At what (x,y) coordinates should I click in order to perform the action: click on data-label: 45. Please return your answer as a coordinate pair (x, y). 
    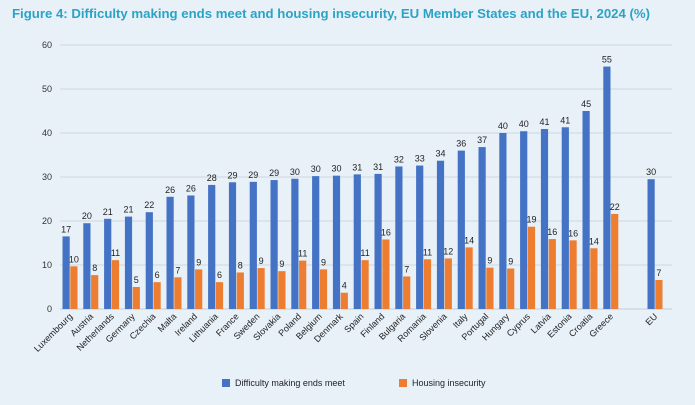
    Looking at the image, I should click on (586, 104).